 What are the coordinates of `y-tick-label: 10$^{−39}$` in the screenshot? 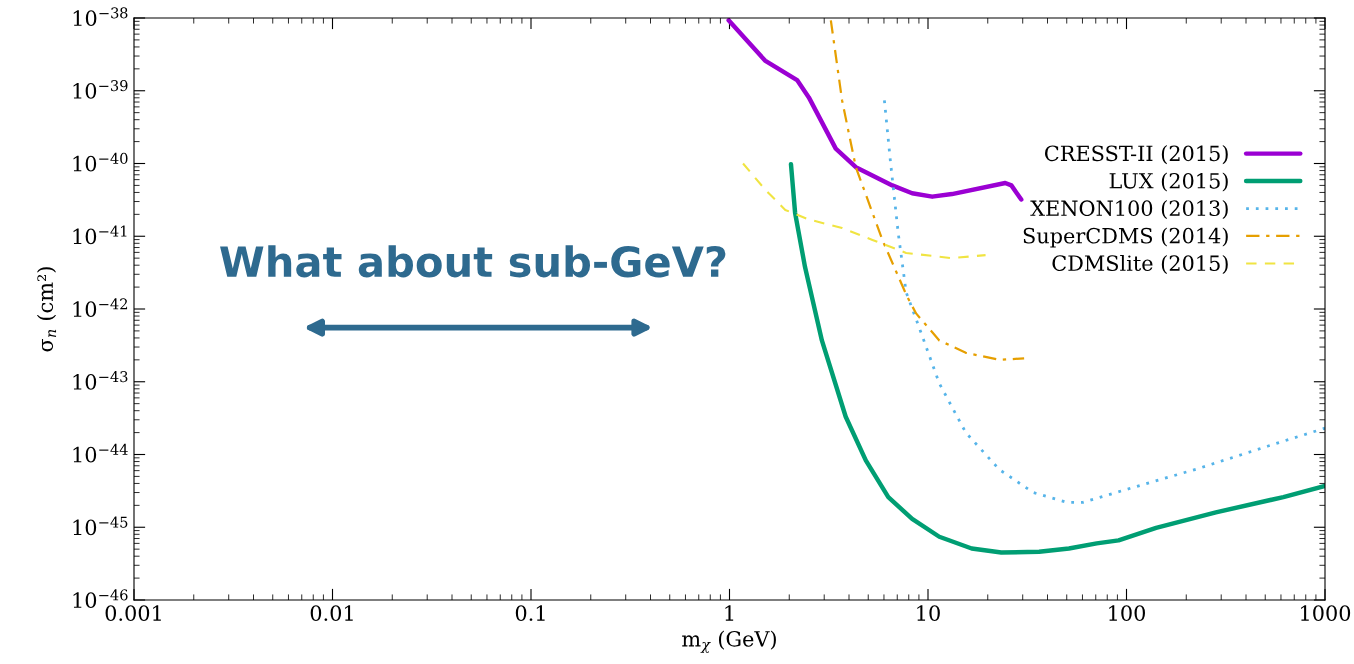 It's located at (100, 89).